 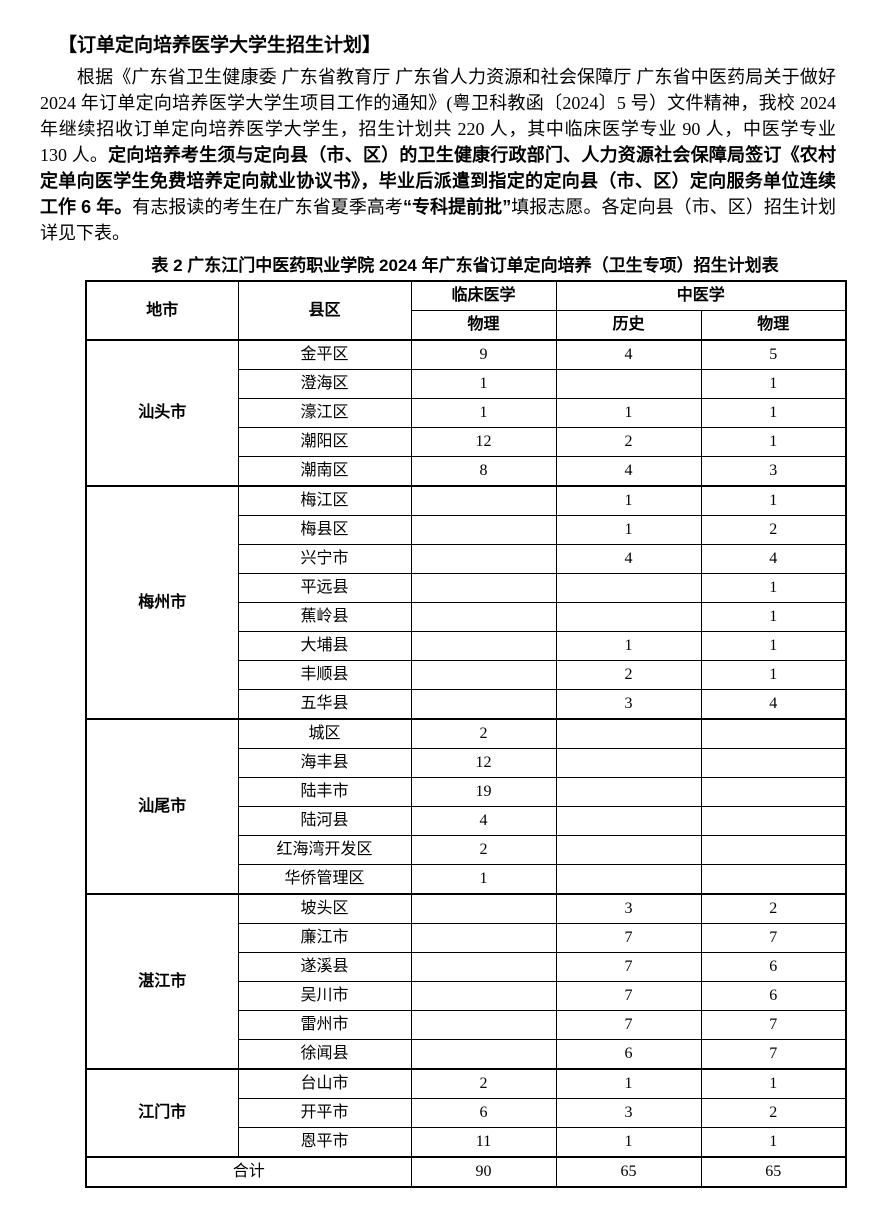 I want to click on county-cell: 红海湾开发区, so click(x=324, y=850).